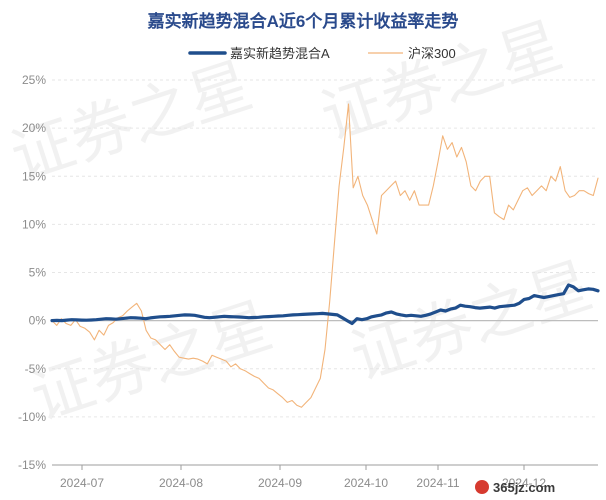  I want to click on y-axis: 25% 20% 15% 10% 5% 0% -5% -10% -15%, so click(32, 272).